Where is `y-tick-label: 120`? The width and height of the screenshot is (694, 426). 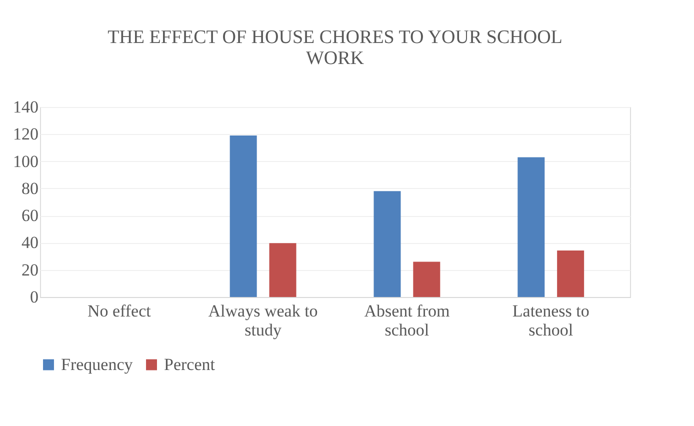
y-tick-label: 120 is located at coordinates (25, 134).